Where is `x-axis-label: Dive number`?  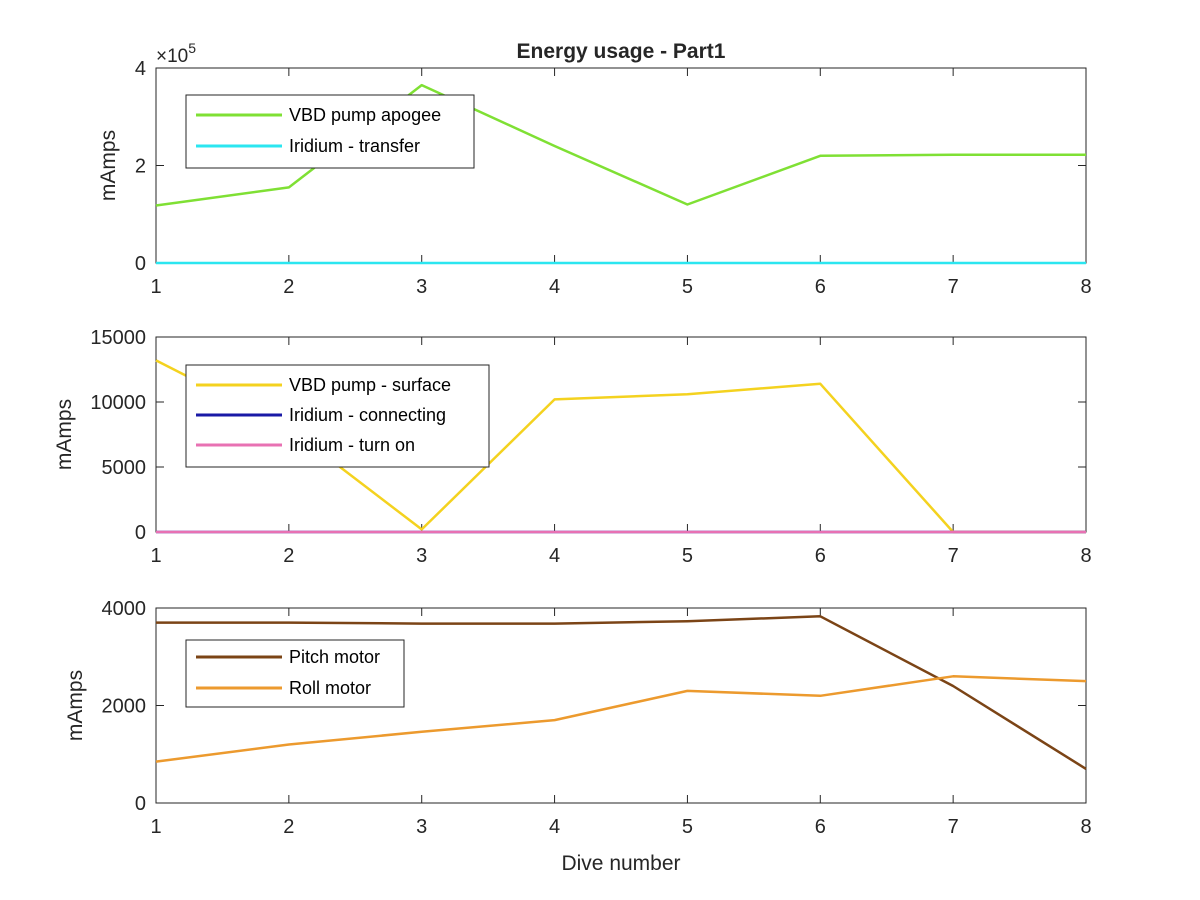 x-axis-label: Dive number is located at coordinates (620, 863).